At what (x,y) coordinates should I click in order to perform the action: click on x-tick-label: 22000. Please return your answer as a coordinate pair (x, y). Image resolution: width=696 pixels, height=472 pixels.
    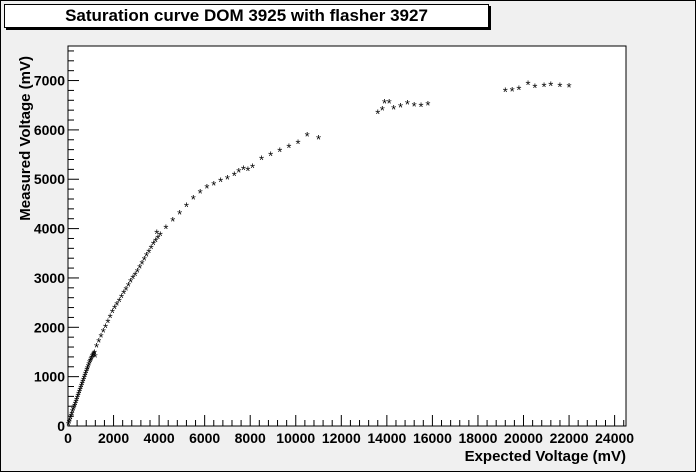
    Looking at the image, I should click on (569, 438).